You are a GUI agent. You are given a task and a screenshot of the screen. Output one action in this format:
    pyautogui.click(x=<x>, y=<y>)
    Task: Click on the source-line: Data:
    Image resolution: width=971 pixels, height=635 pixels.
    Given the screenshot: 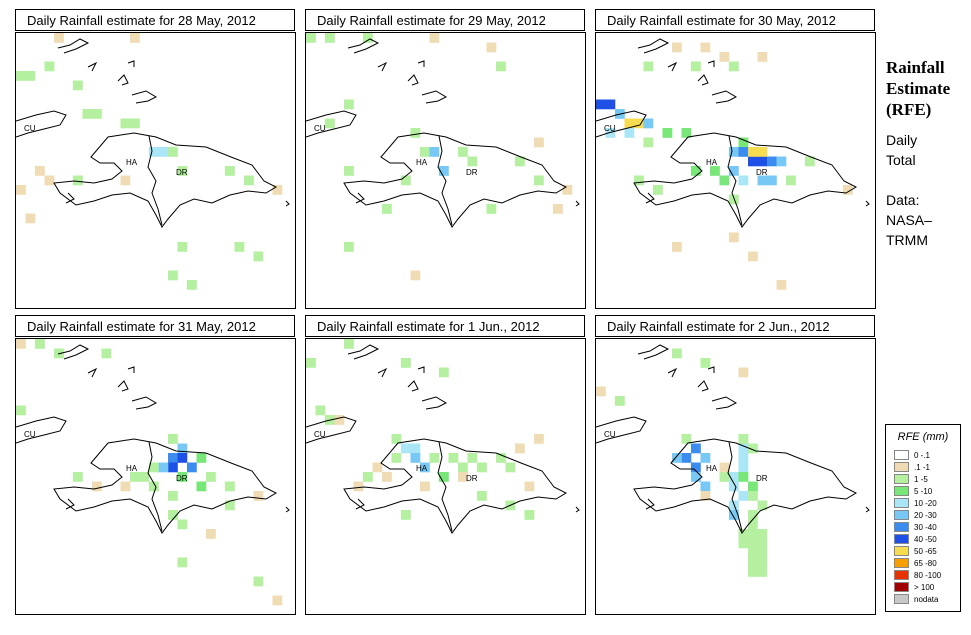 What is the action you would take?
    pyautogui.click(x=903, y=200)
    